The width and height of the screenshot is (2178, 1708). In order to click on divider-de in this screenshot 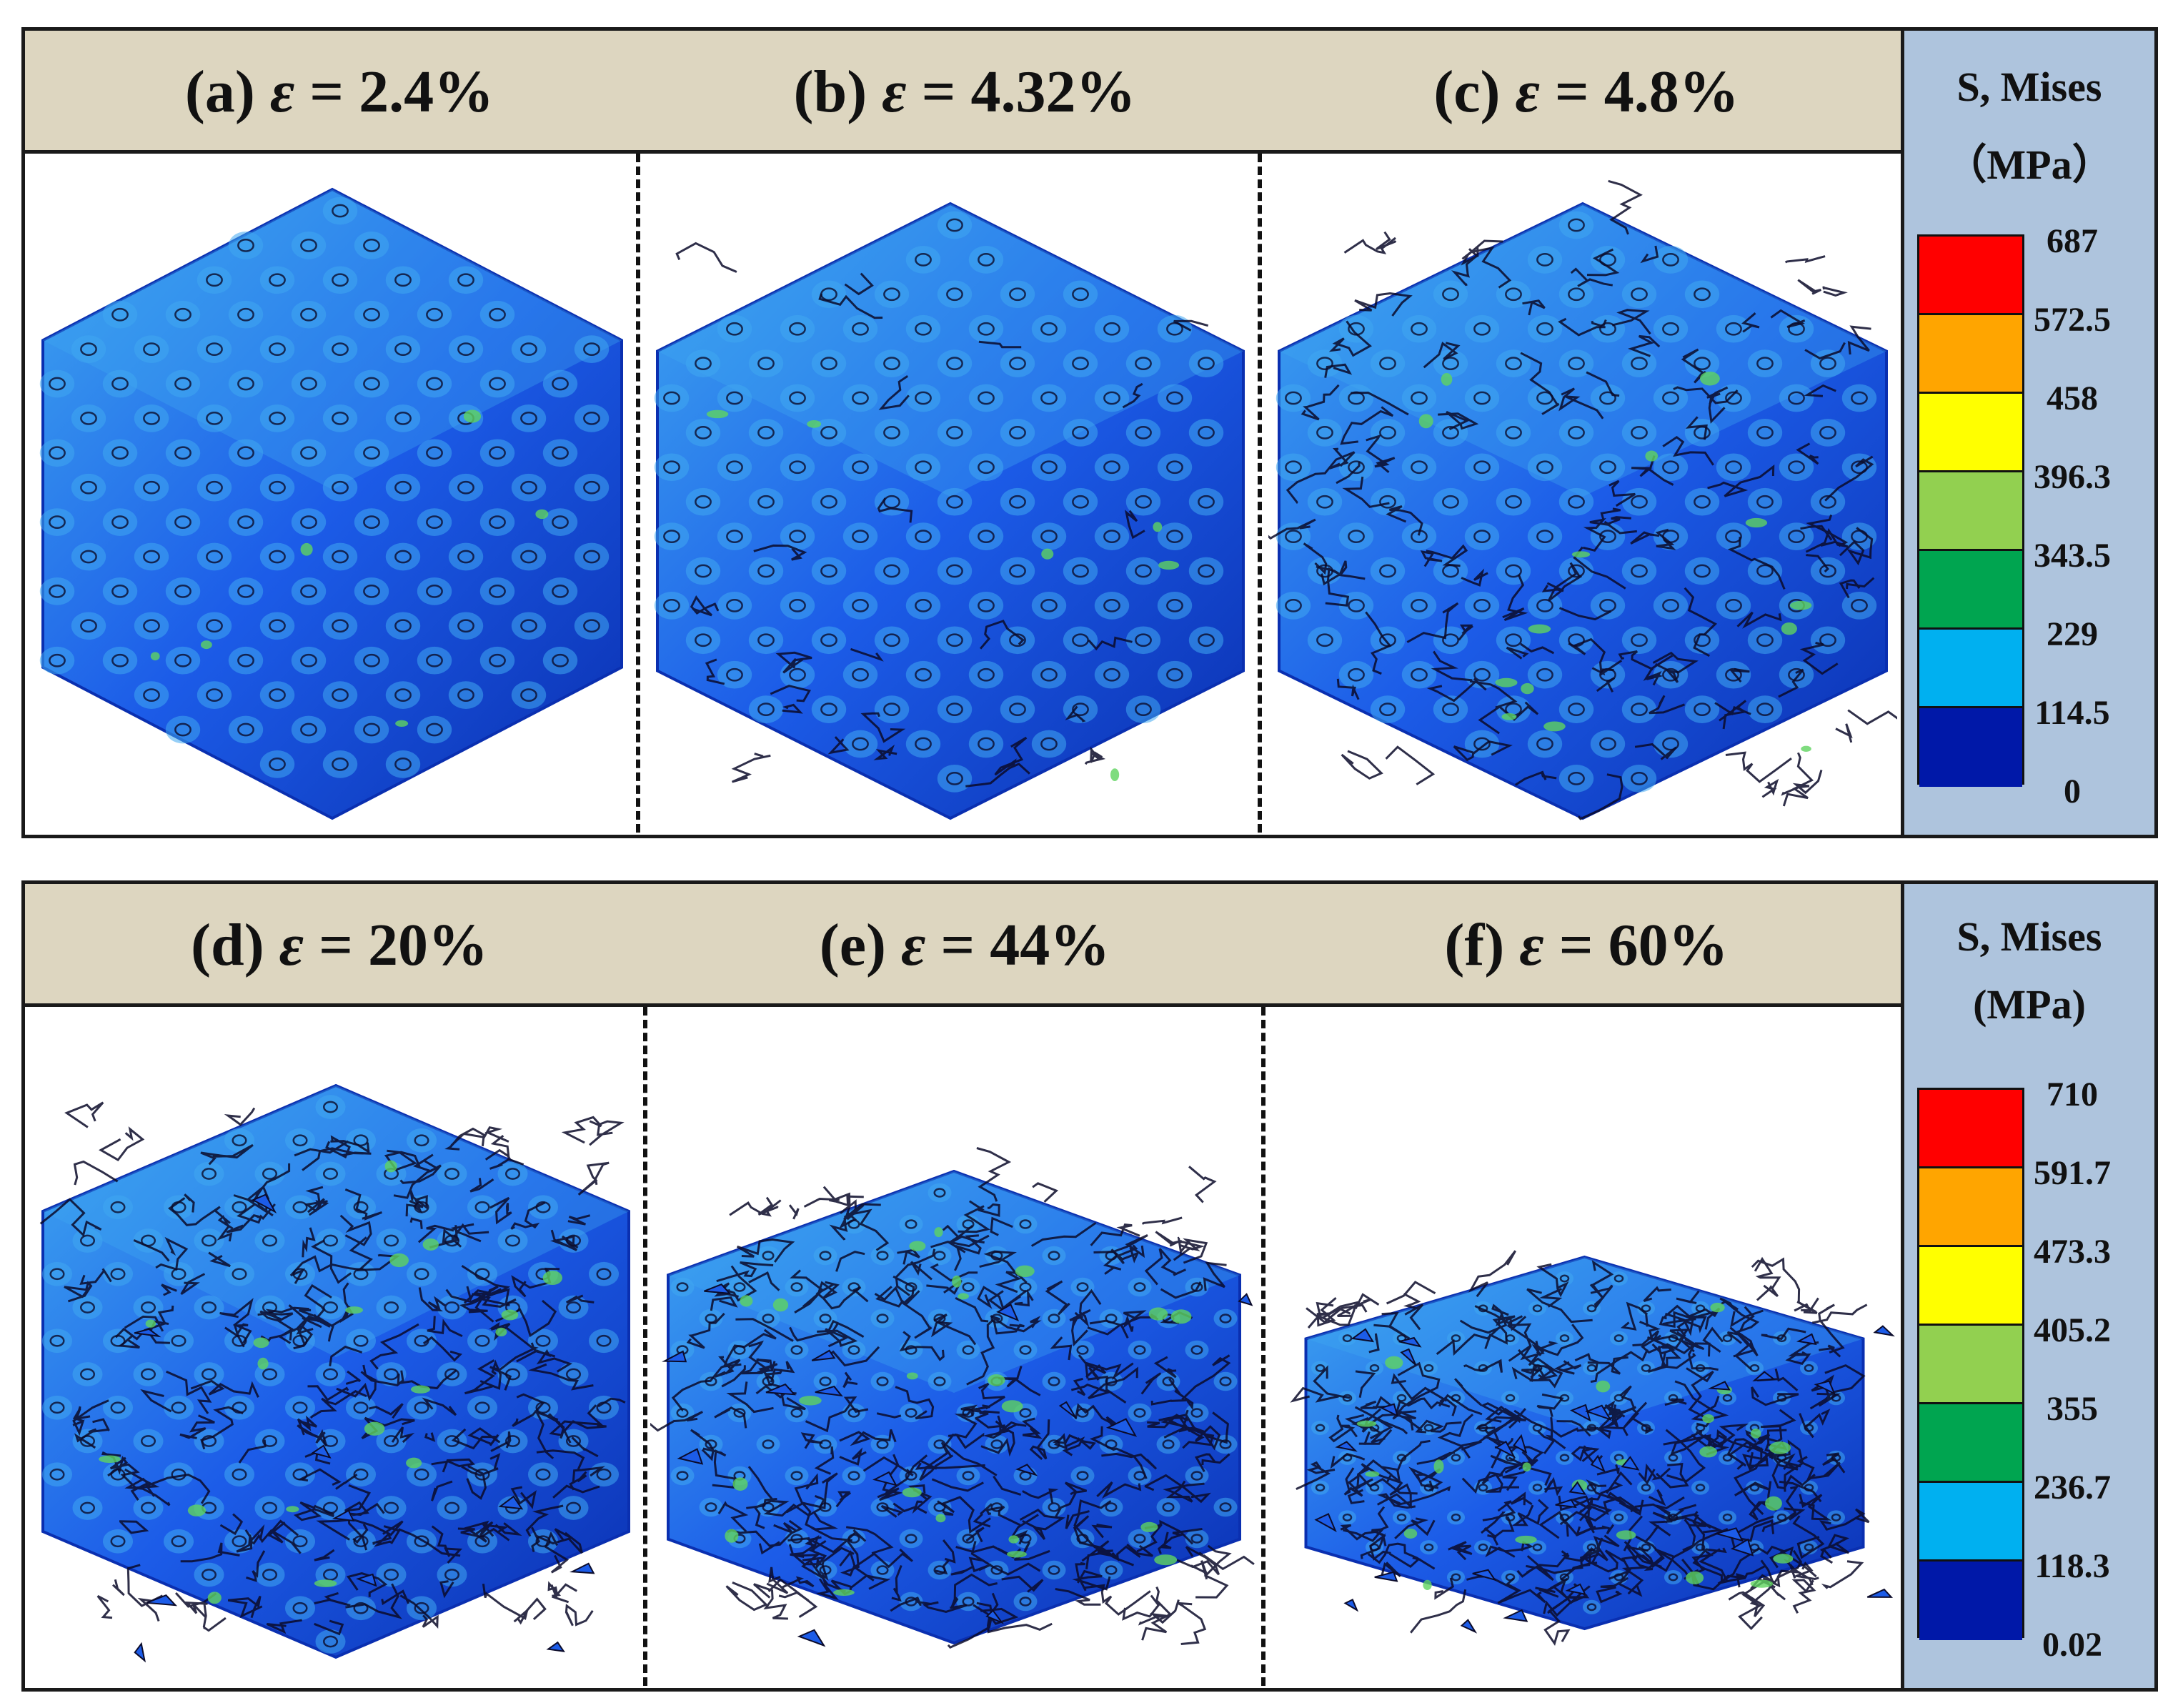, I will do `click(645, 1347)`.